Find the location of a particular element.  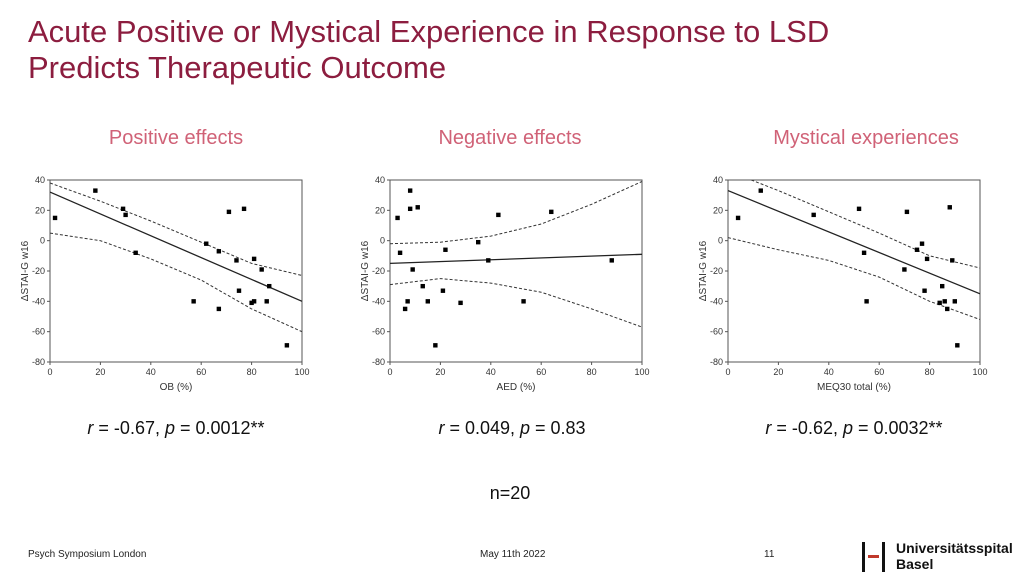

x-axis-label: AED (%) is located at coordinates (516, 387).